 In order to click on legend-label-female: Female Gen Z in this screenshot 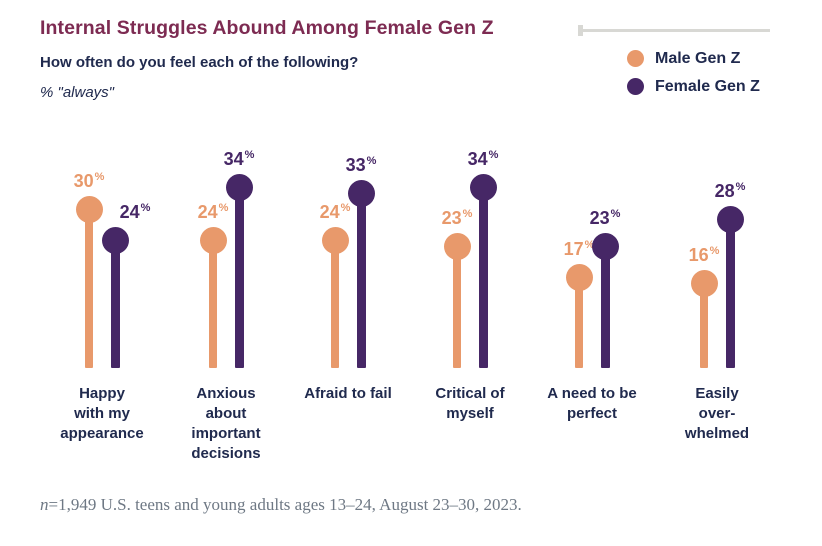, I will do `click(707, 86)`.